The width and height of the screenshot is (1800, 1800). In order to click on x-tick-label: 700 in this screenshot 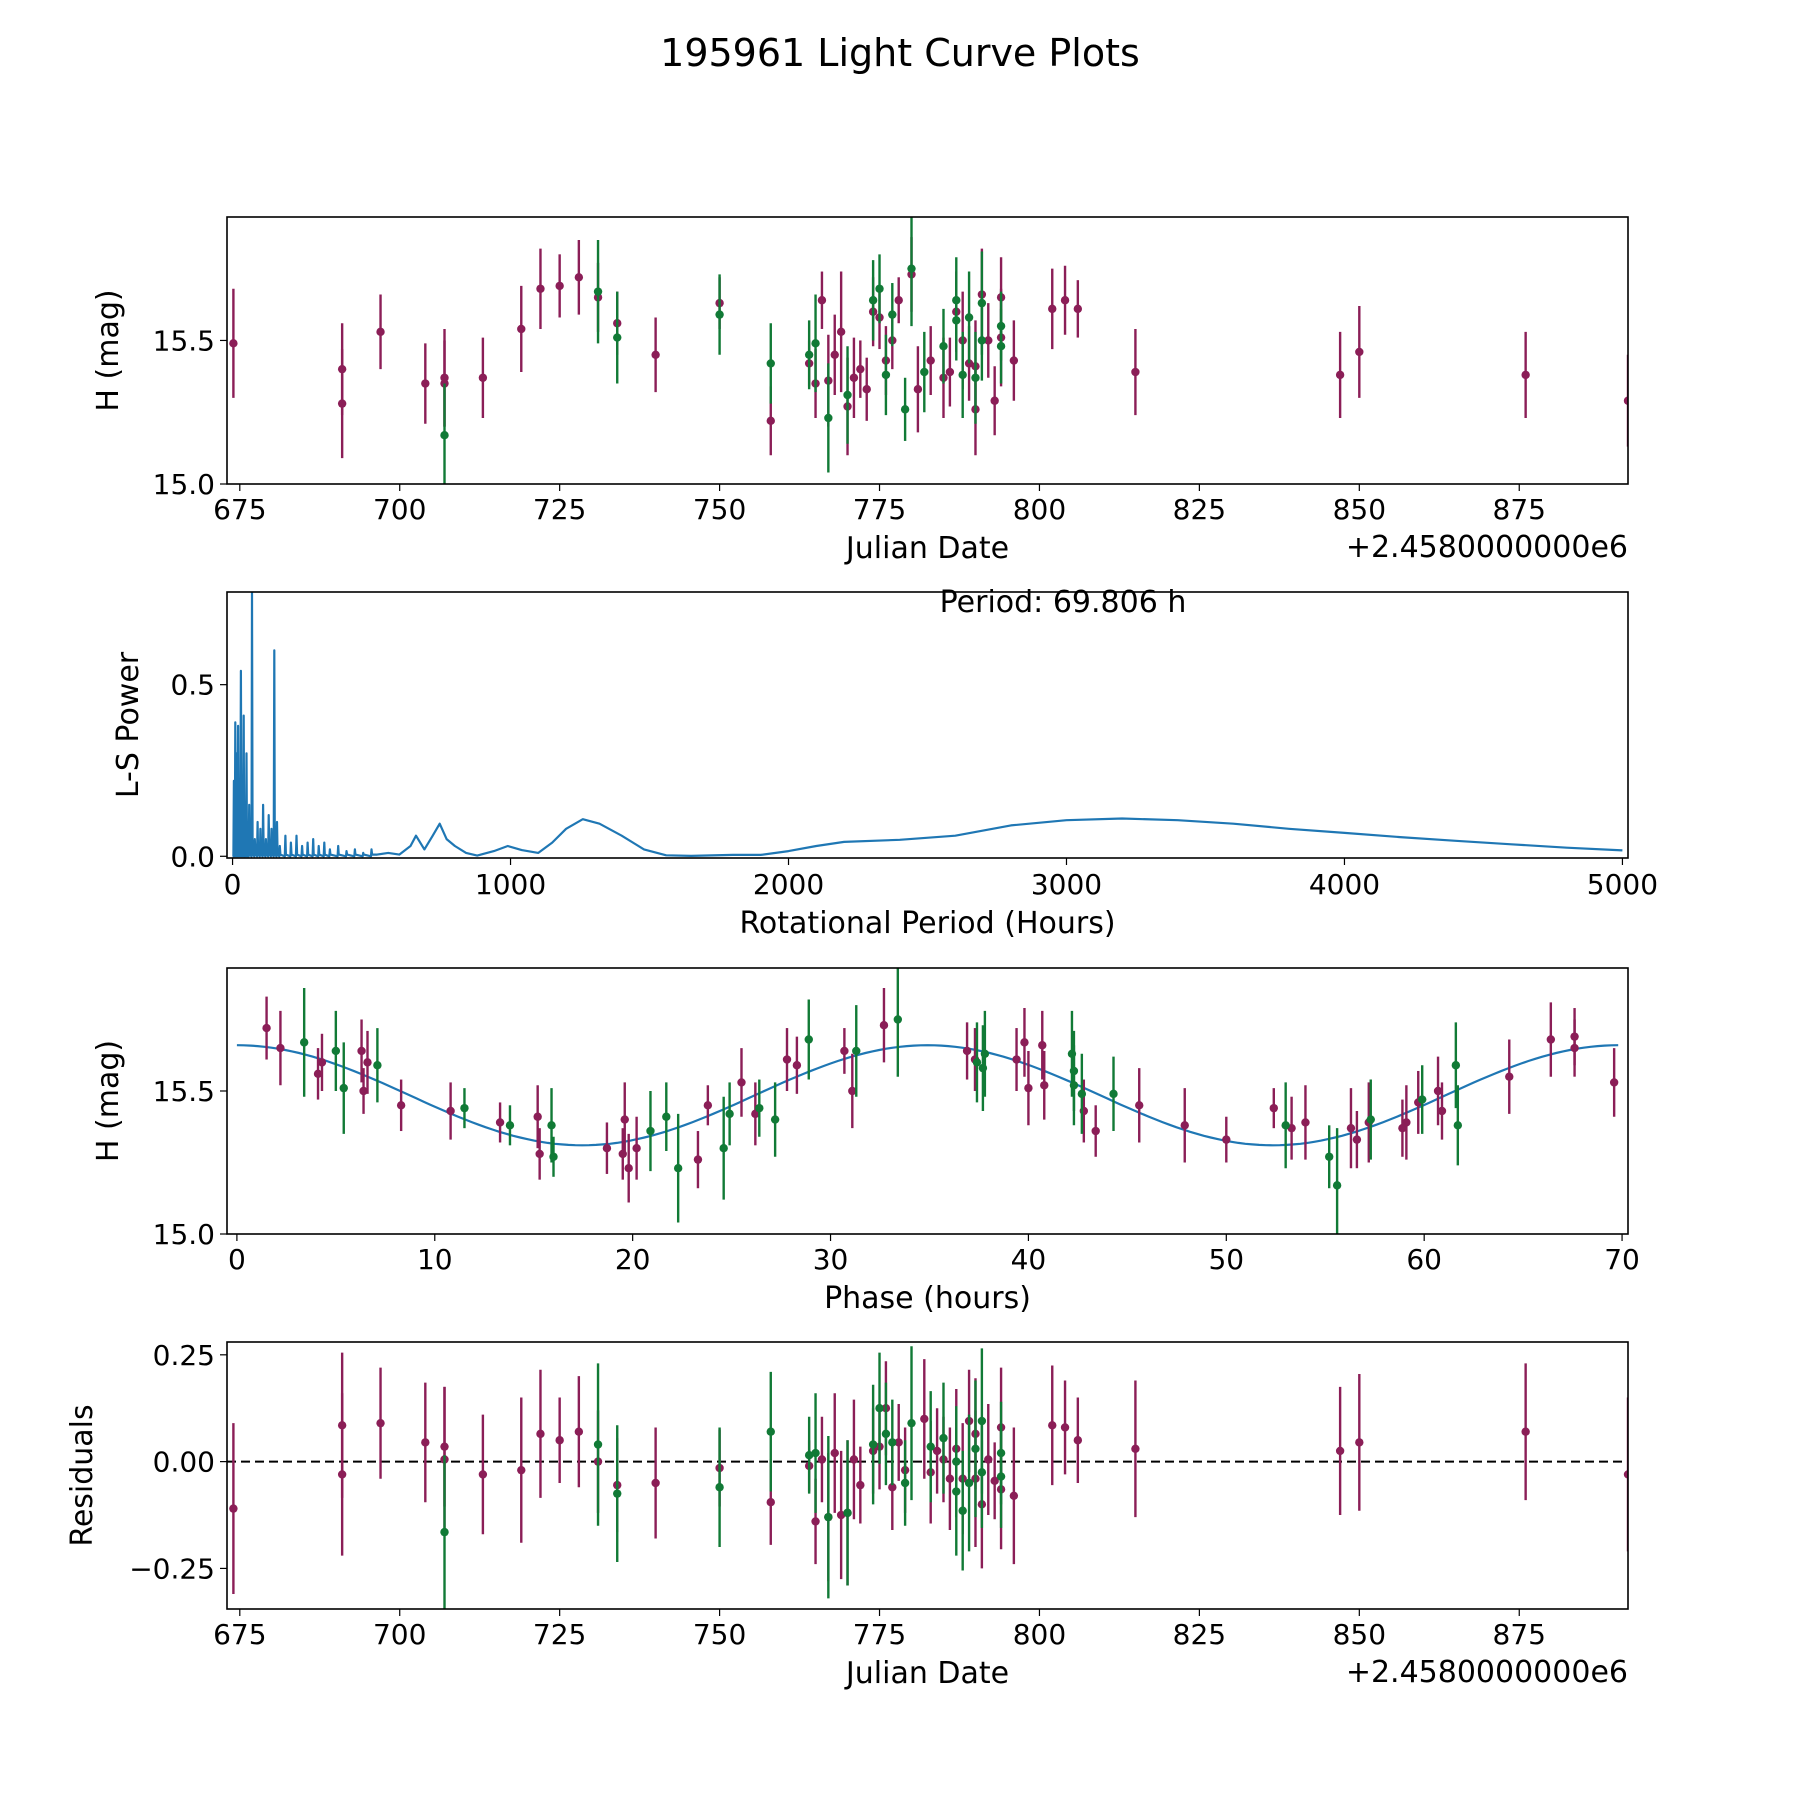, I will do `click(399, 1634)`.